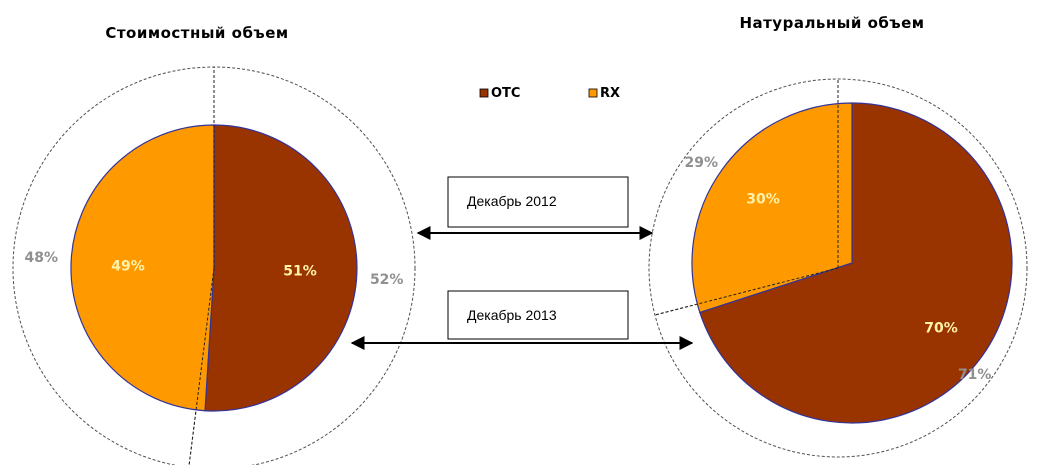 The image size is (1046, 465). I want to click on chart-title-volume: Натуральный объем, so click(831, 23).